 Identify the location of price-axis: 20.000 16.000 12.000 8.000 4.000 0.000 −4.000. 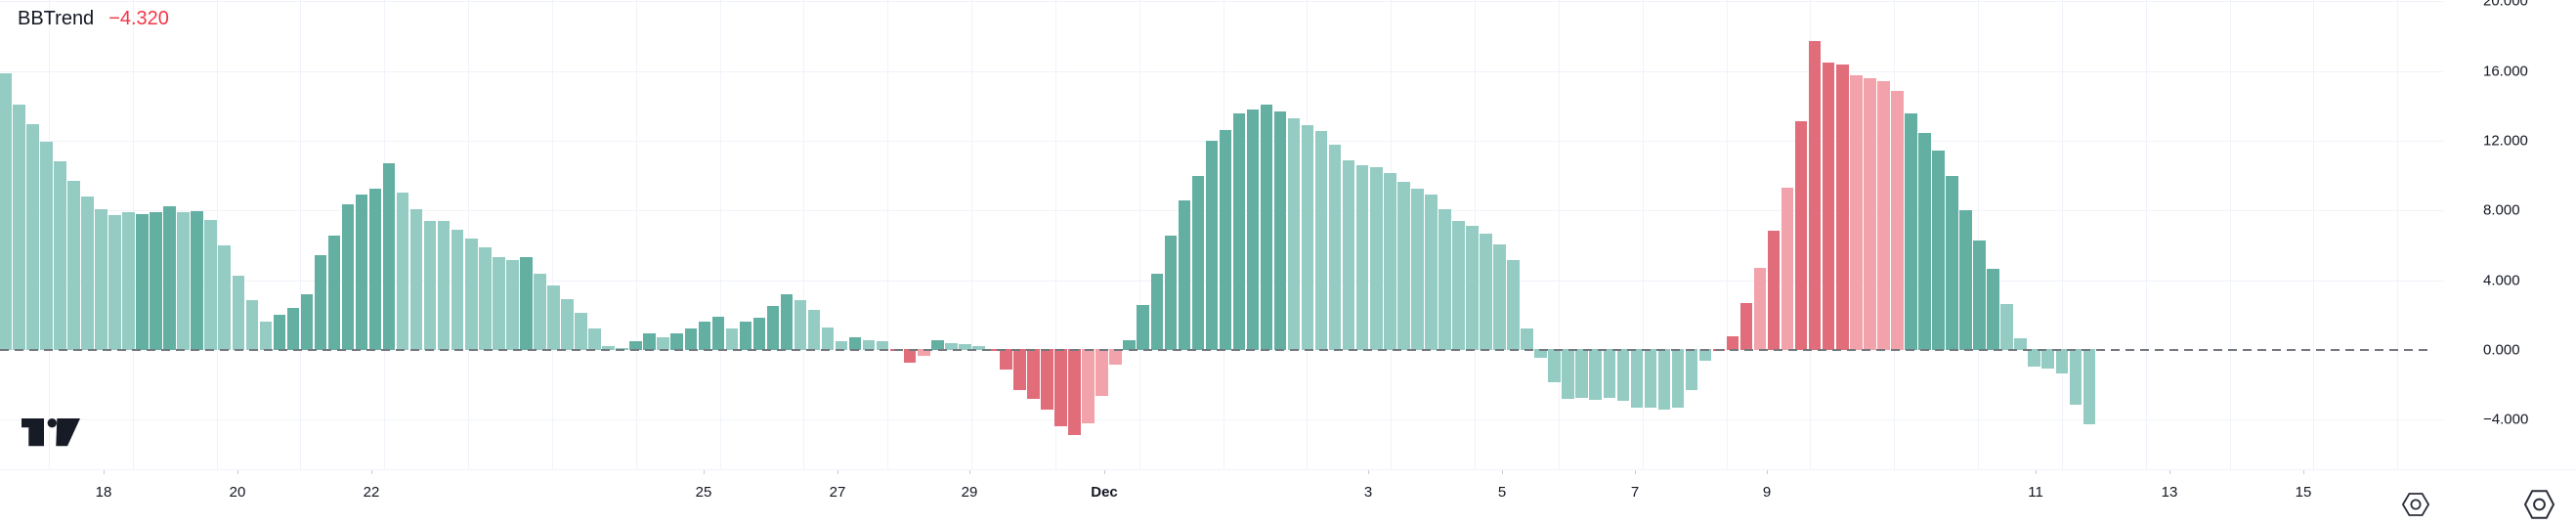
(2510, 234).